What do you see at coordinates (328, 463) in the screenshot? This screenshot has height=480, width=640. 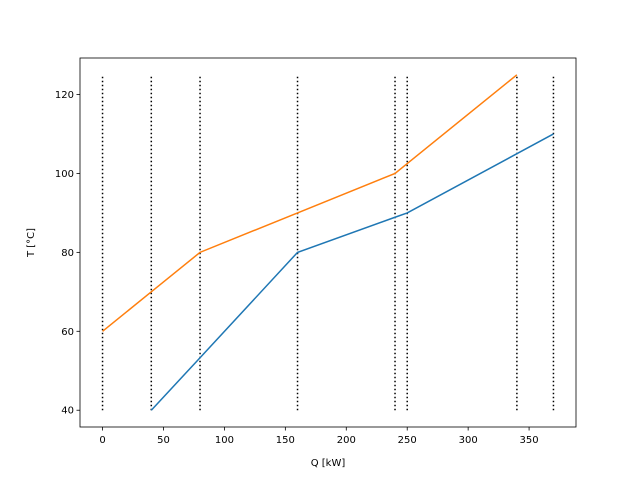 I see `x-axis-label: Q [kW]` at bounding box center [328, 463].